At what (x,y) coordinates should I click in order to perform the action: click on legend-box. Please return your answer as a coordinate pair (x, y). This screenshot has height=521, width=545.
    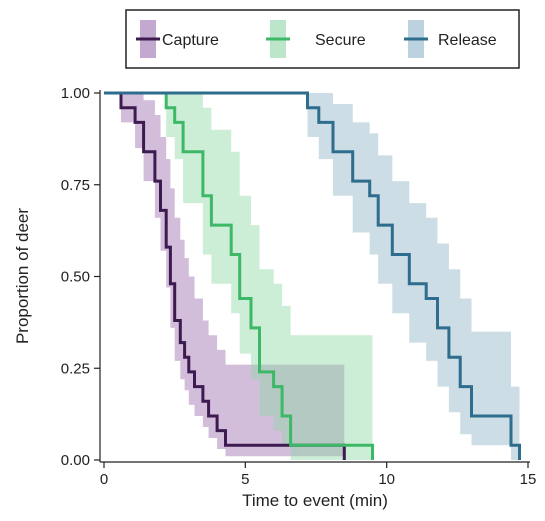
    Looking at the image, I should click on (322, 39).